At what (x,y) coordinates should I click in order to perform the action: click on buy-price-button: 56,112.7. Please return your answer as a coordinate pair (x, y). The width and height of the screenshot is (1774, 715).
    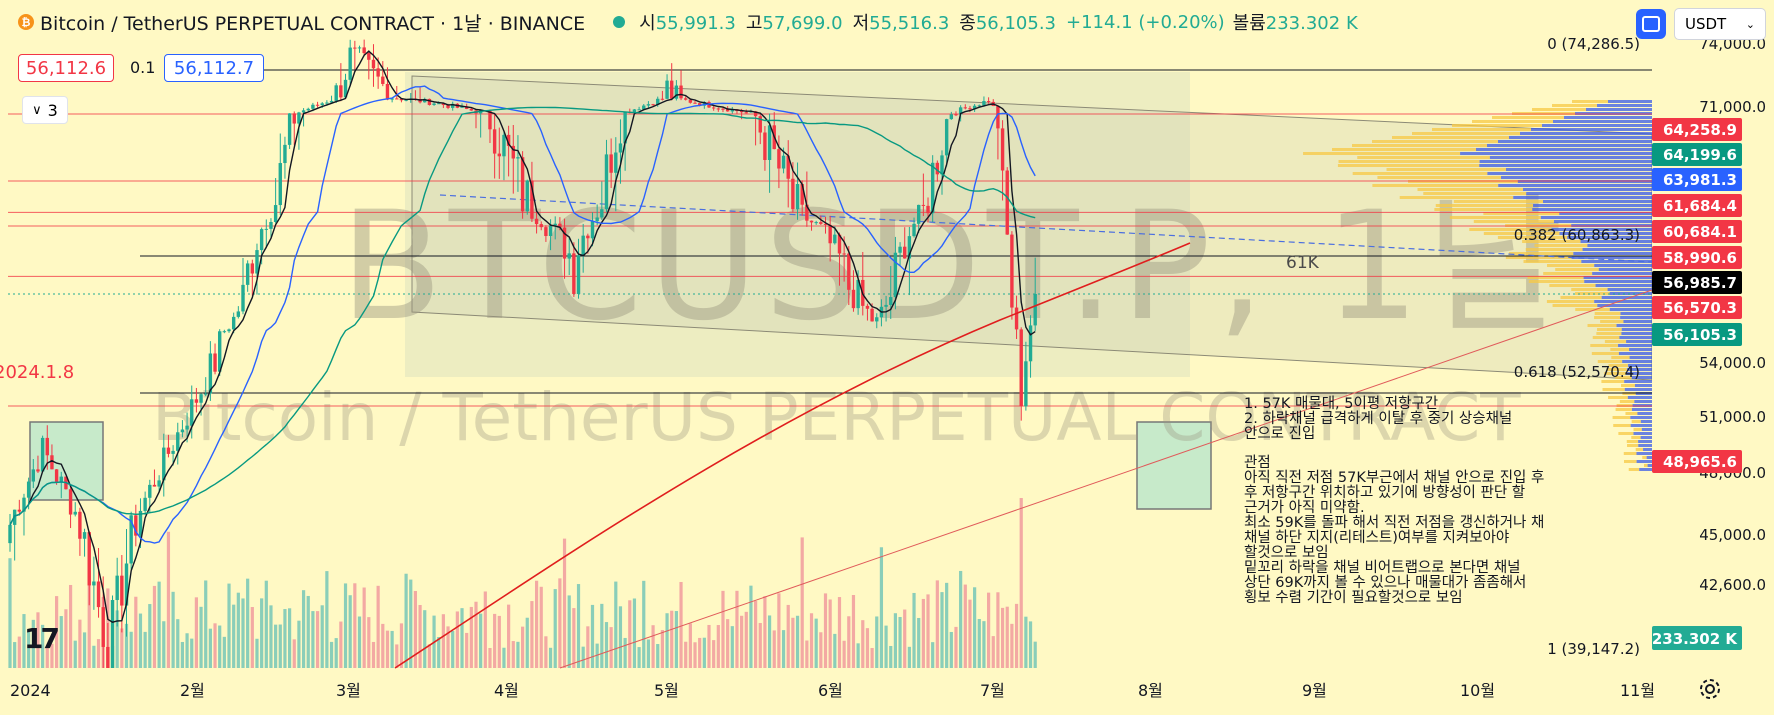
    Looking at the image, I should click on (214, 68).